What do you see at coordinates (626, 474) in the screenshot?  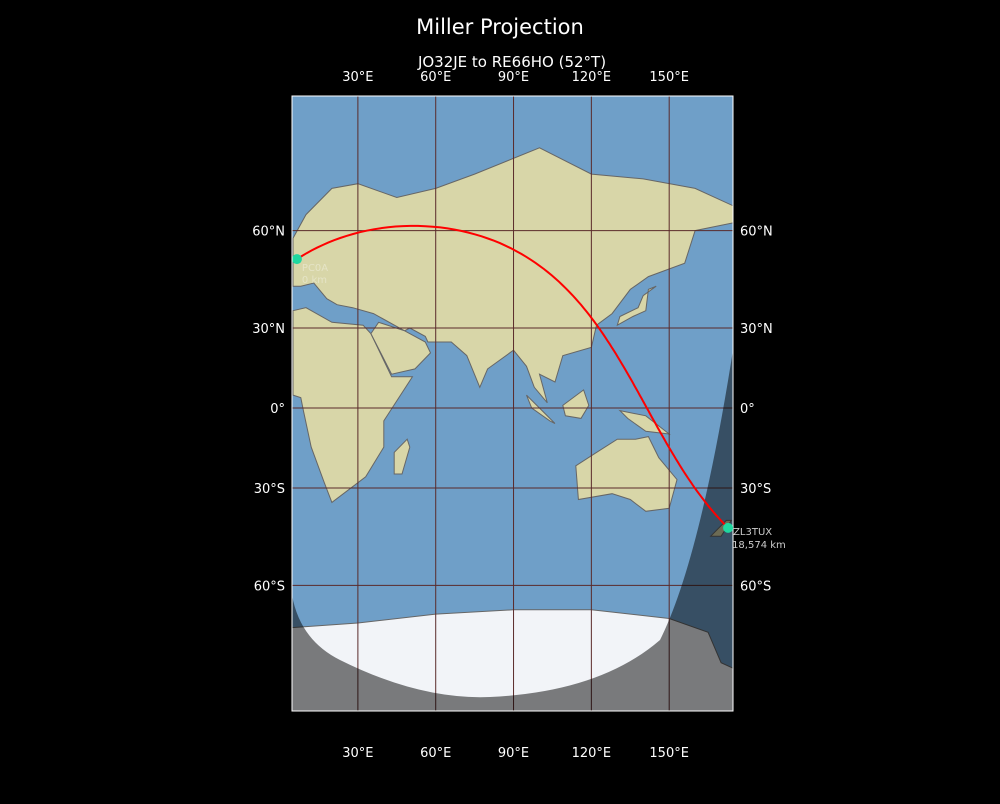 I see `landmass-australia` at bounding box center [626, 474].